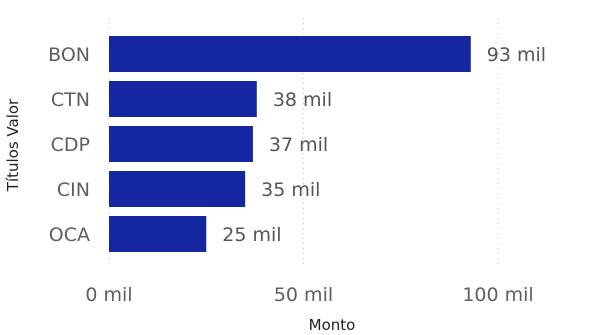  Describe the element at coordinates (298, 145) in the screenshot. I see `data-label: 37 mil` at that location.